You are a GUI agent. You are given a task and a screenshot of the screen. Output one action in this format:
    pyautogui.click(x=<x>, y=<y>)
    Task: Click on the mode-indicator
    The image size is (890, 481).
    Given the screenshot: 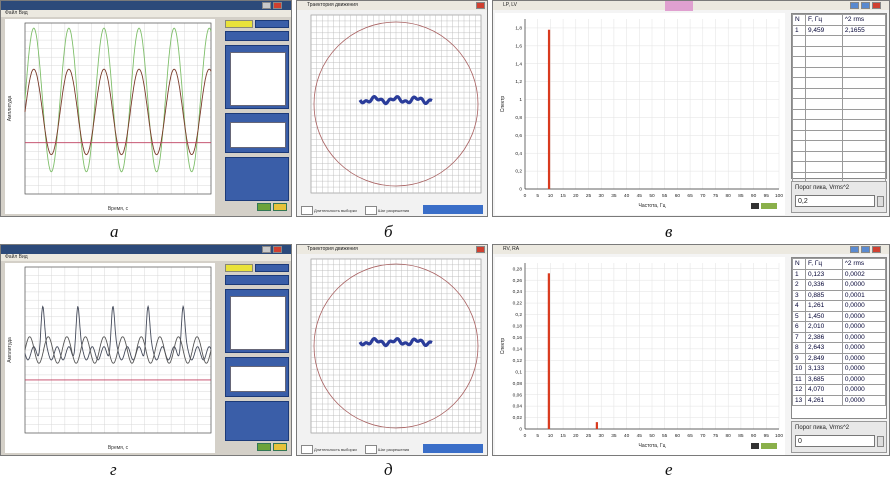 What is the action you would take?
    pyautogui.click(x=257, y=280)
    